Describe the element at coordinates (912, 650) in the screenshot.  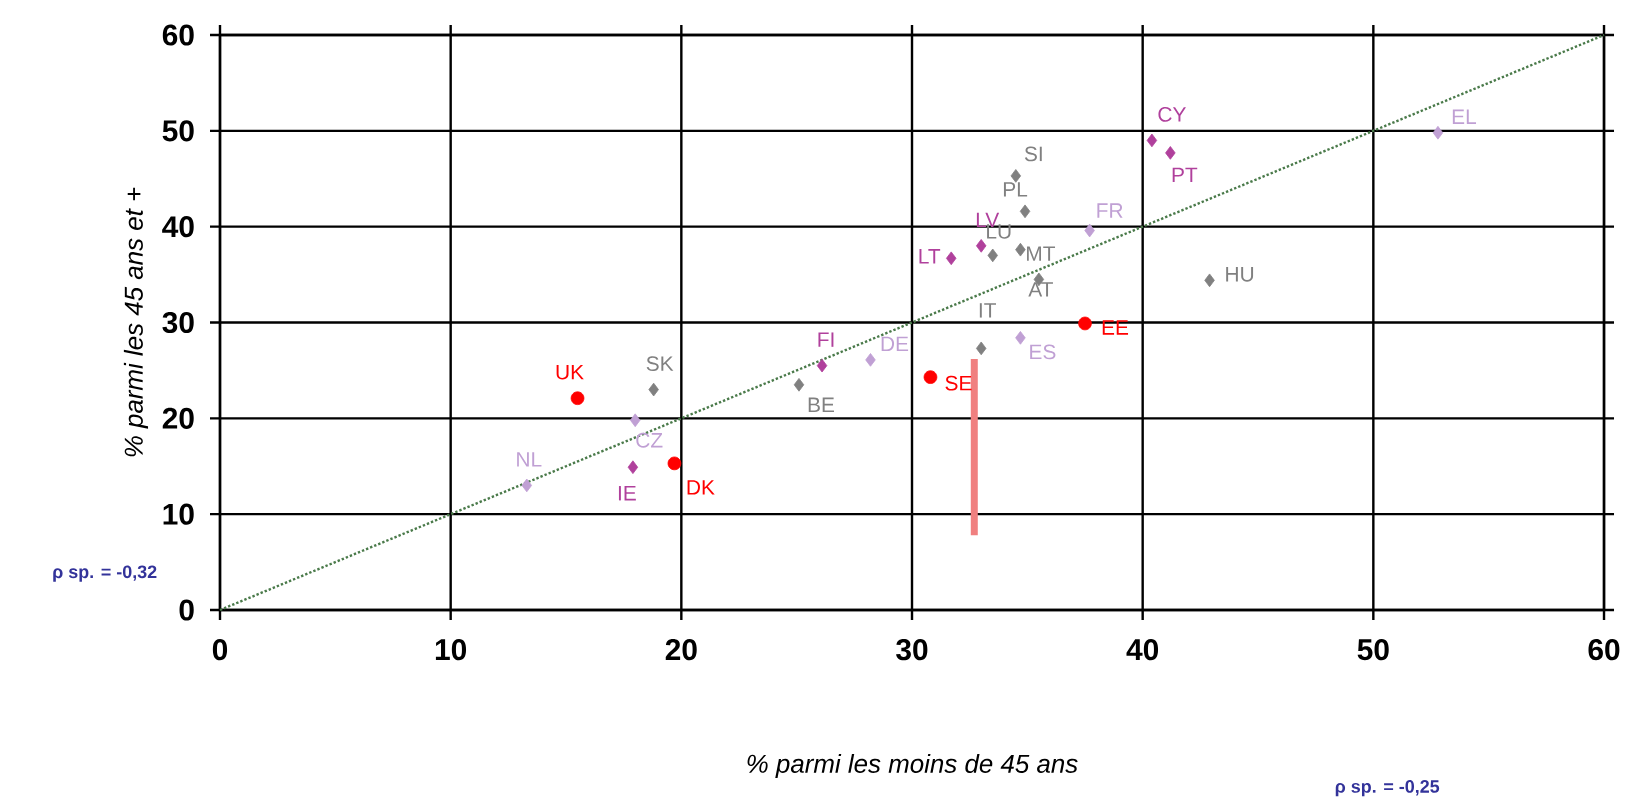
I see `x-tick-label: 30` at that location.